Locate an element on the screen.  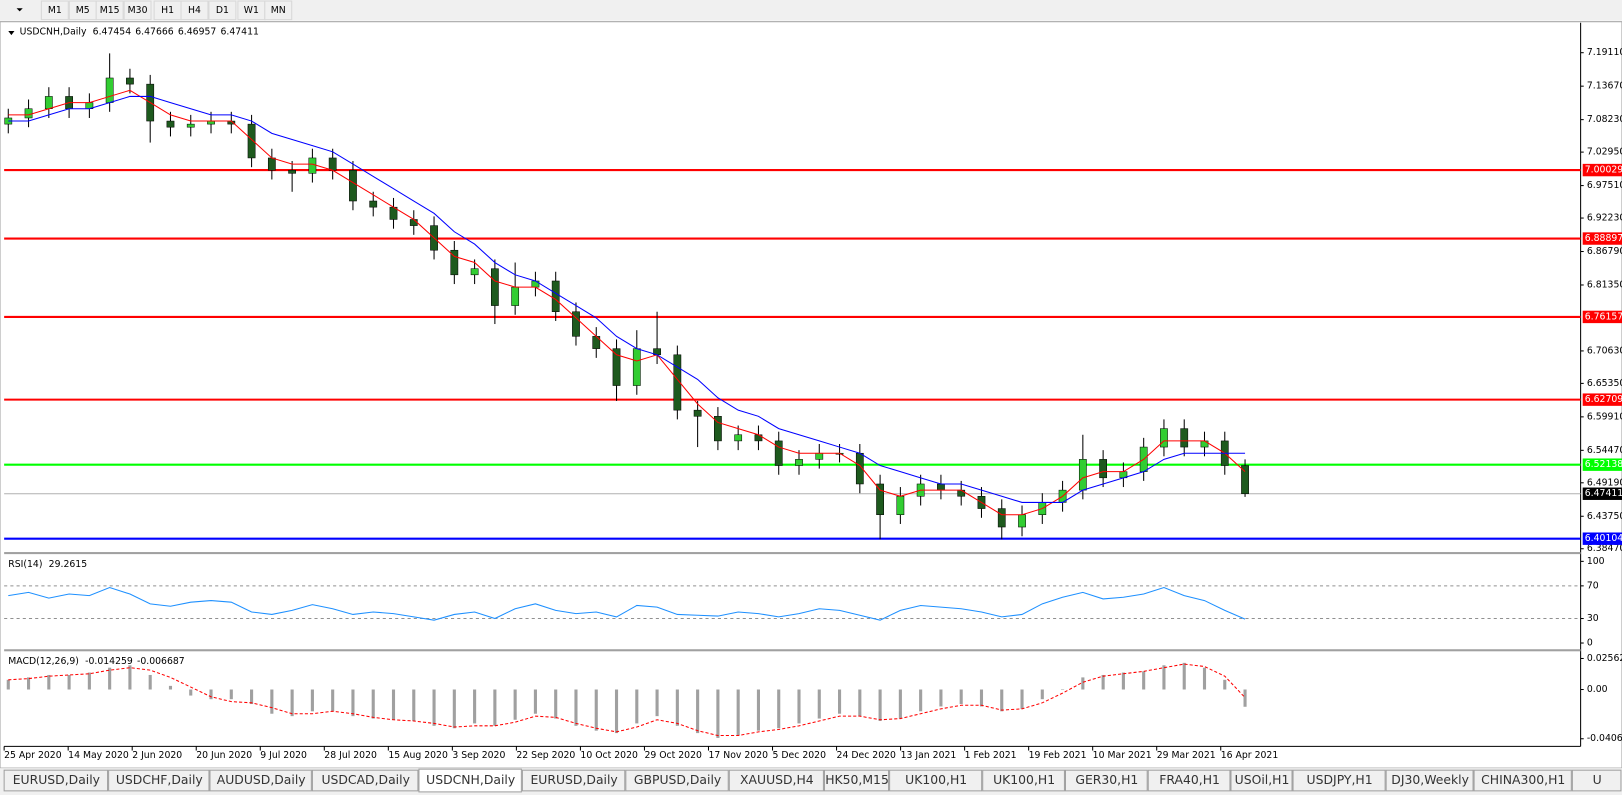
symbol-tab: USDJPY,H1 is located at coordinates (1339, 780).